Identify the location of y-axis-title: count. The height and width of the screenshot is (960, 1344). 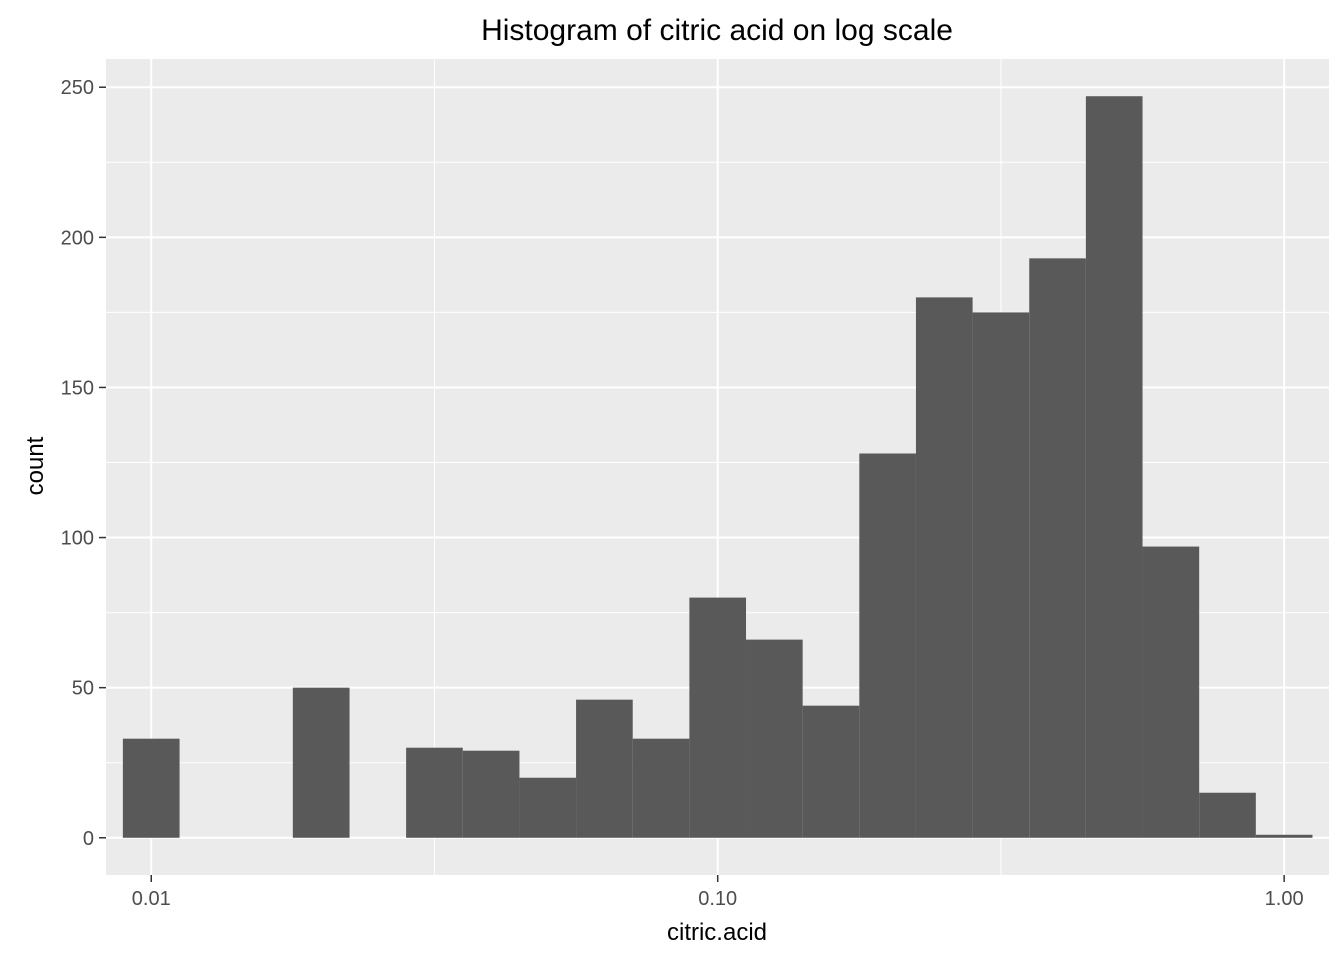
(35, 465).